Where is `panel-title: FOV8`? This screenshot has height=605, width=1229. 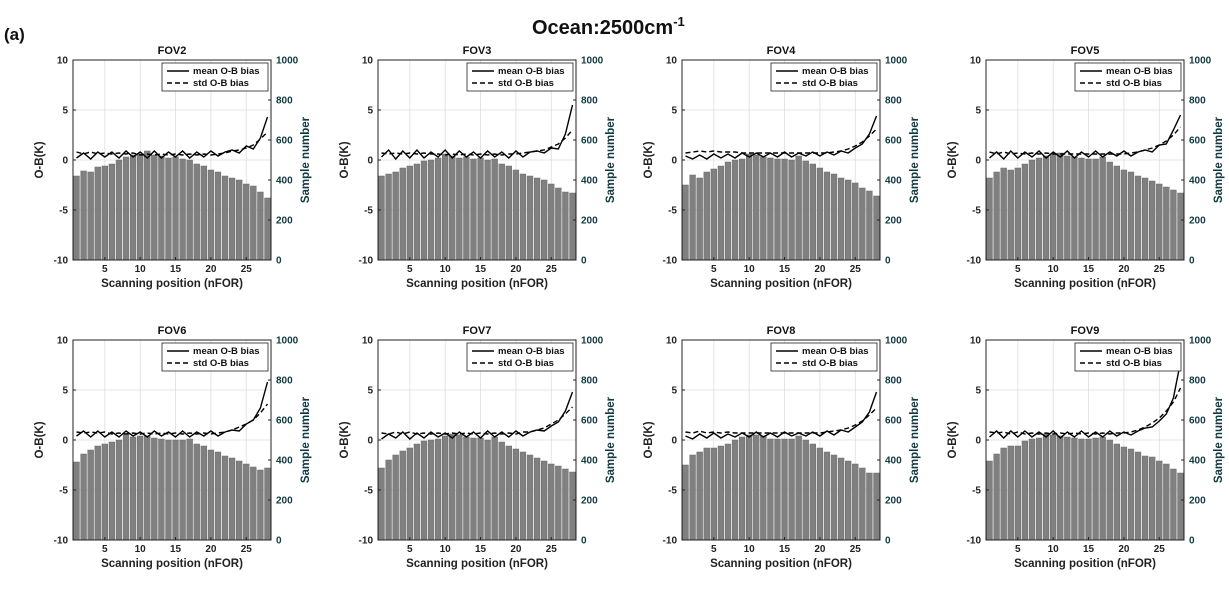
panel-title: FOV8 is located at coordinates (781, 331).